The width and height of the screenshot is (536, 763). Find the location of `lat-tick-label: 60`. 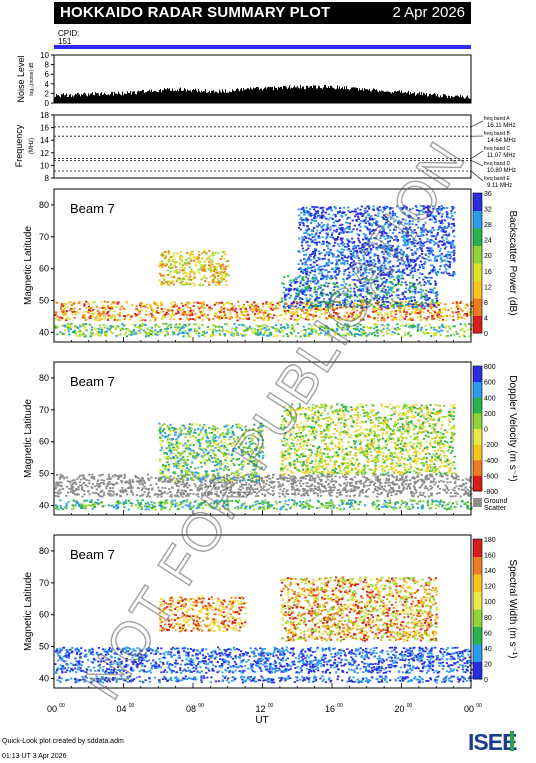

lat-tick-label: 60 is located at coordinates (44, 269).